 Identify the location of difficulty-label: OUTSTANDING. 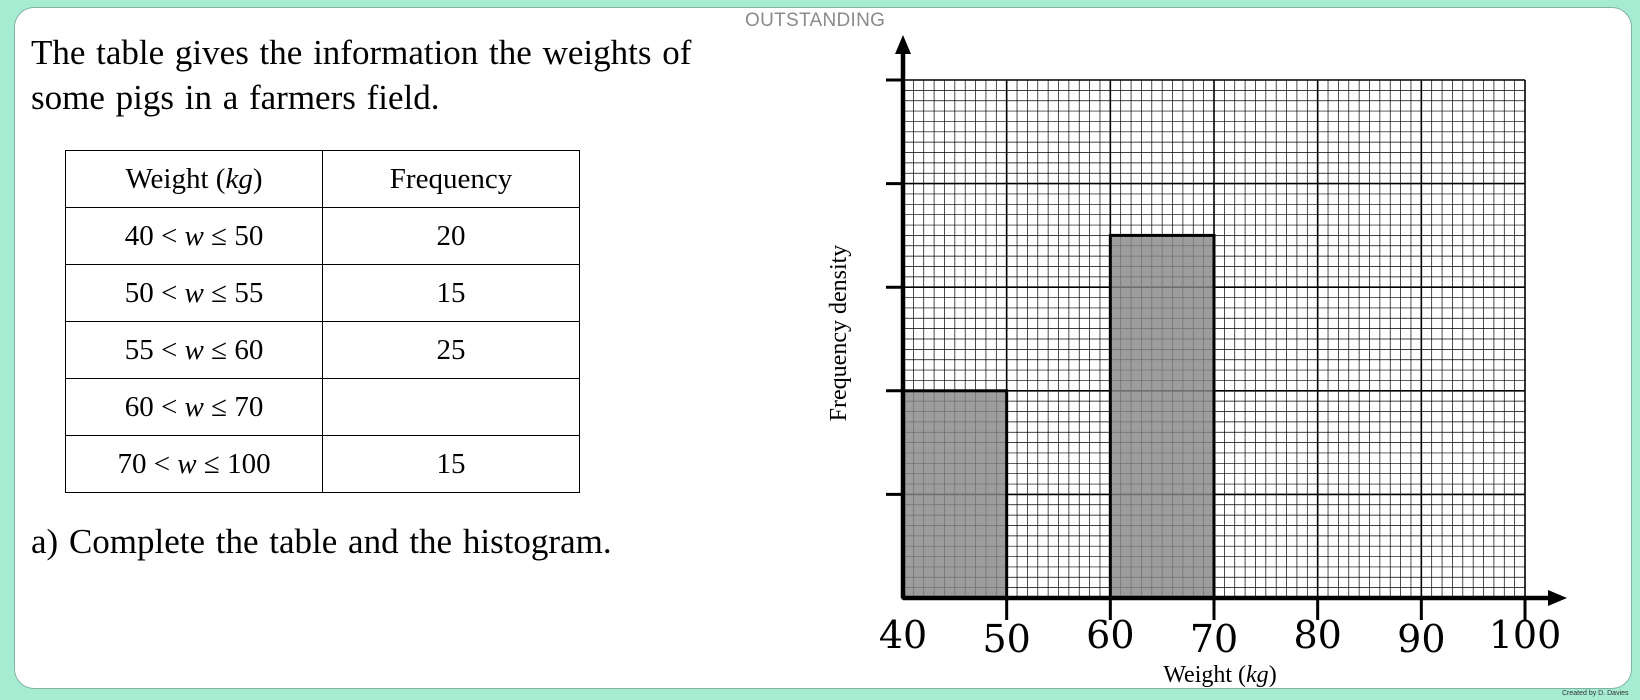
(815, 20).